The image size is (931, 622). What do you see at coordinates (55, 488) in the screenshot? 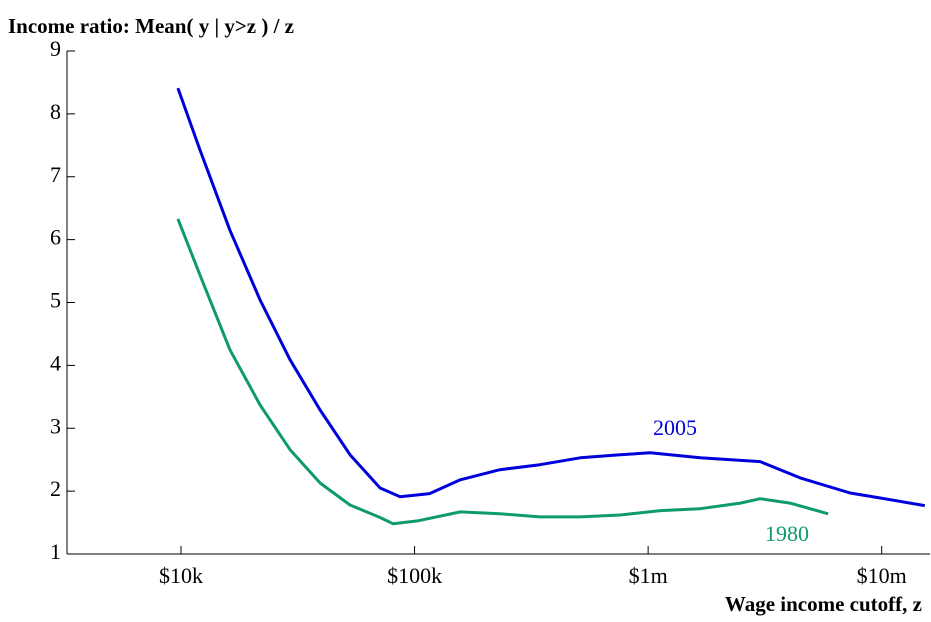
I see `y-tick-label: 2` at bounding box center [55, 488].